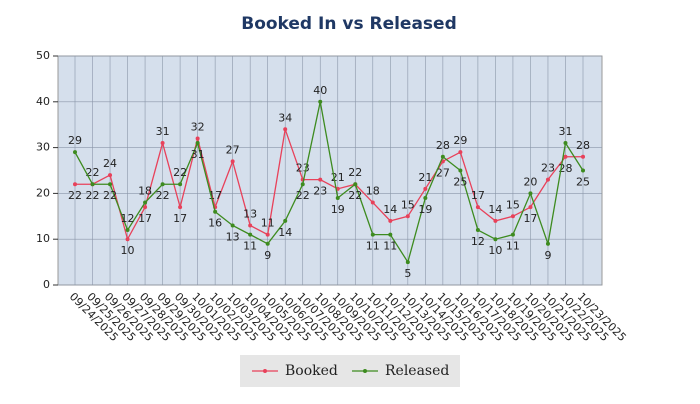 Image resolution: width=700 pixels, height=404 pixels. I want to click on y-tick-label: 20, so click(43, 192).